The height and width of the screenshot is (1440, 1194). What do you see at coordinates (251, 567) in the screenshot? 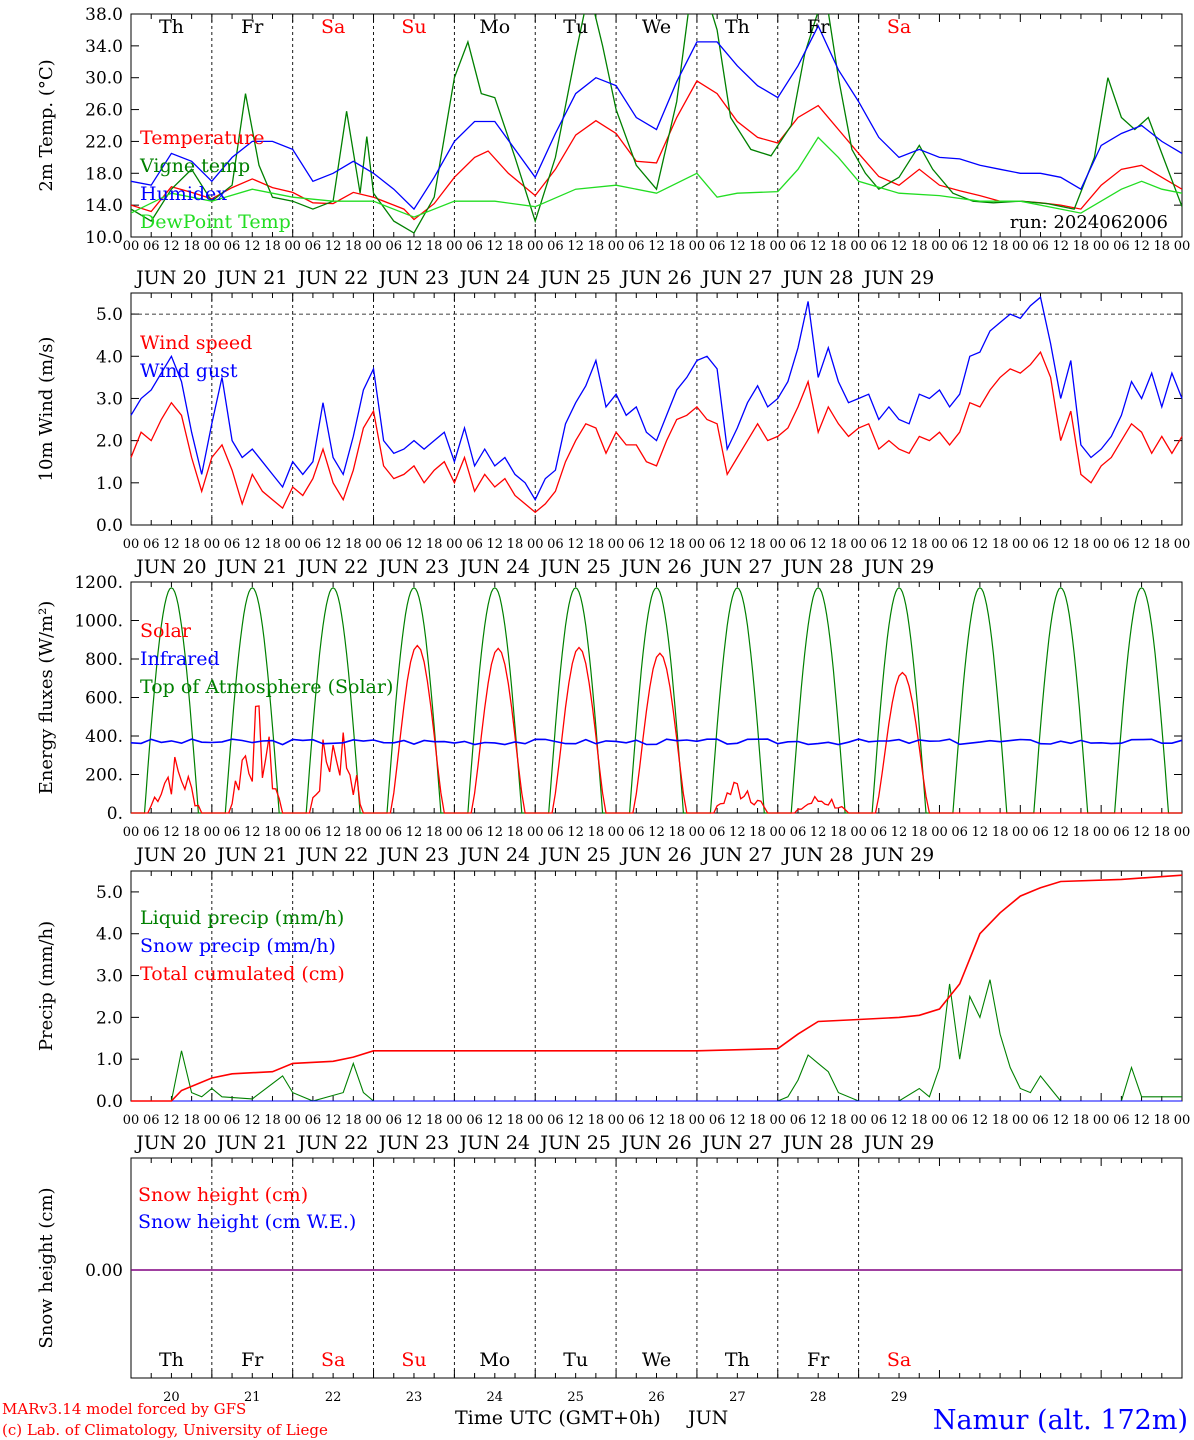
I see `date-label: JUN 21` at bounding box center [251, 567].